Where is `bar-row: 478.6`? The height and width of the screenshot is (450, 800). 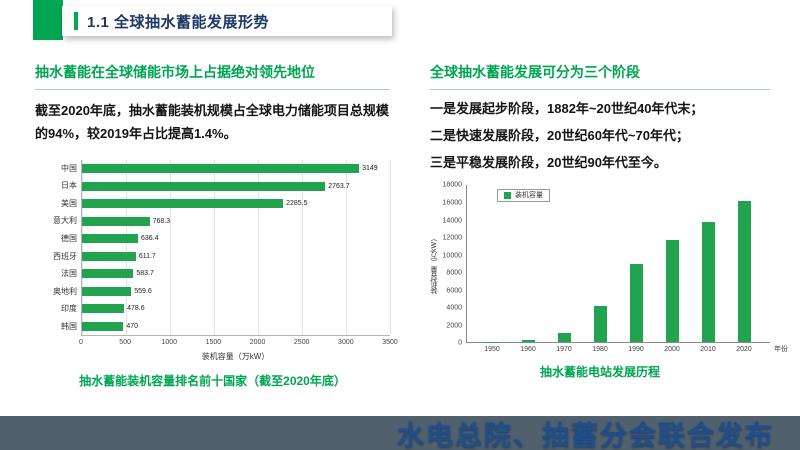
bar-row: 478.6 is located at coordinates (236, 309).